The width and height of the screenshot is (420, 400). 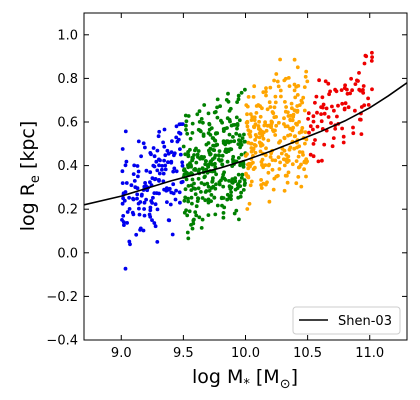 I want to click on legend-box, so click(x=346, y=320).